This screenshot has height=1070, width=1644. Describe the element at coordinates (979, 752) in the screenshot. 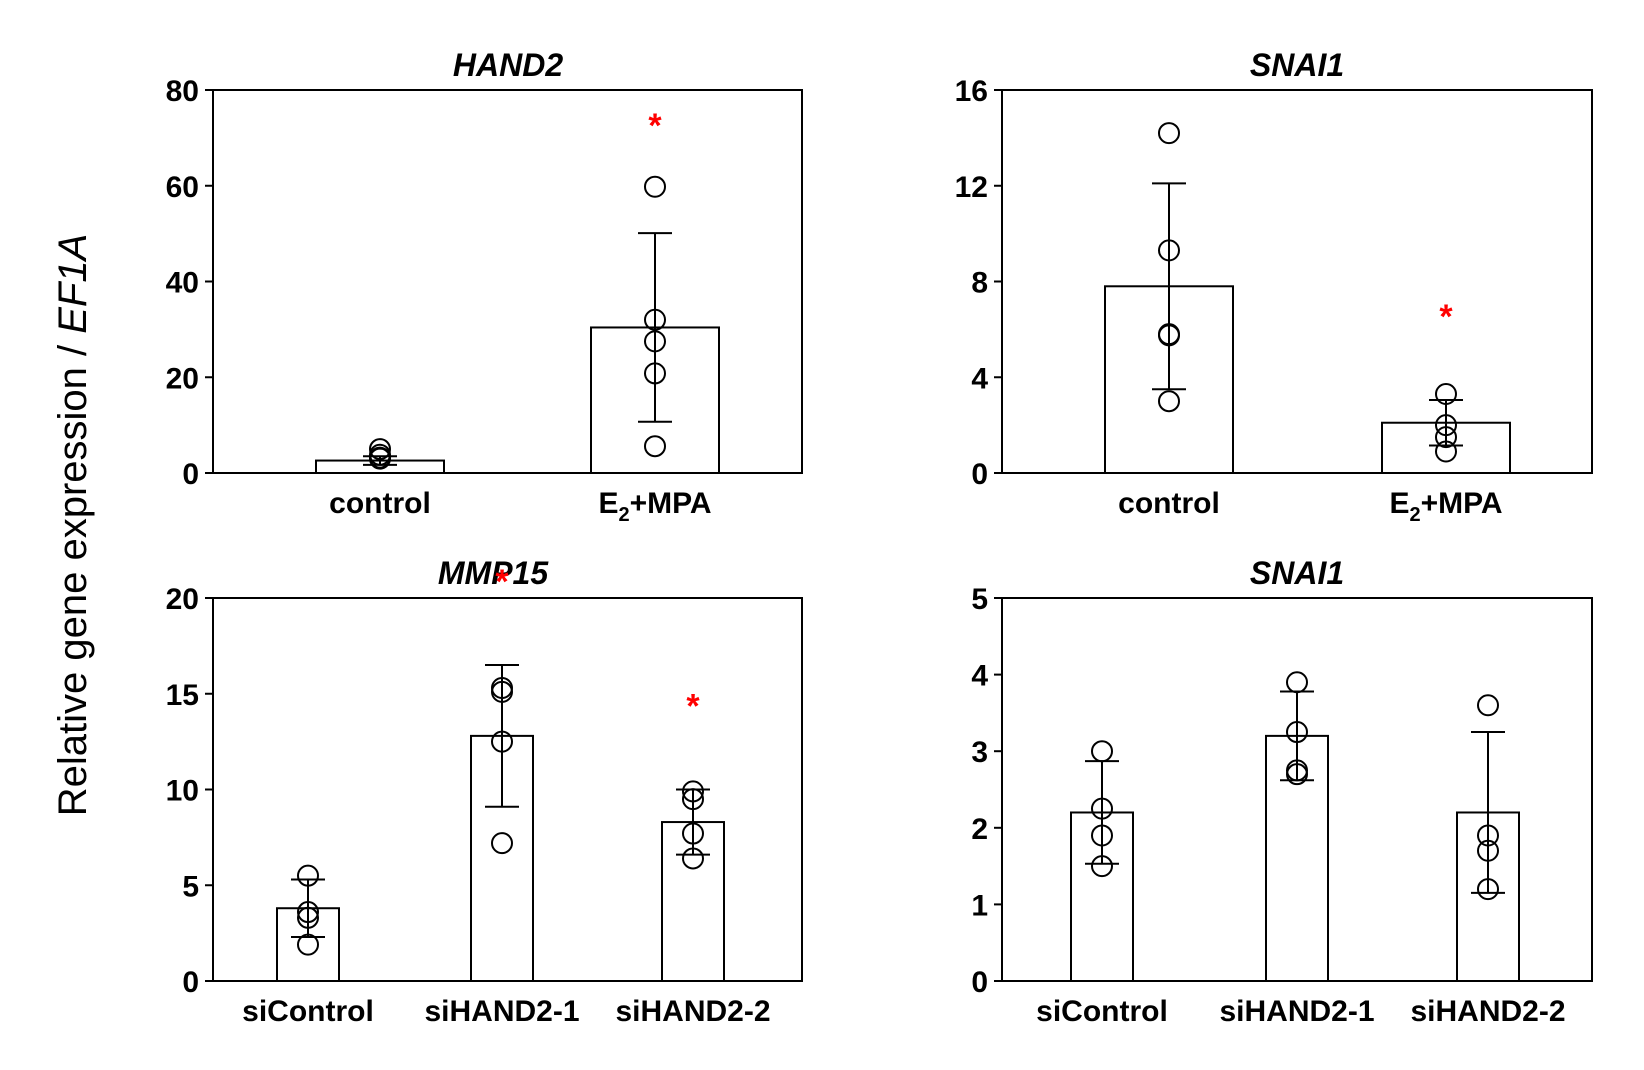

I see `y-tick-label: 3` at that location.